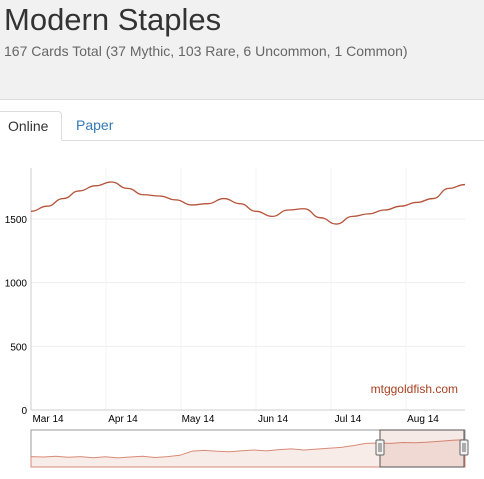 This screenshot has width=484, height=479. Describe the element at coordinates (248, 453) in the screenshot. I see `navigator-series` at that location.